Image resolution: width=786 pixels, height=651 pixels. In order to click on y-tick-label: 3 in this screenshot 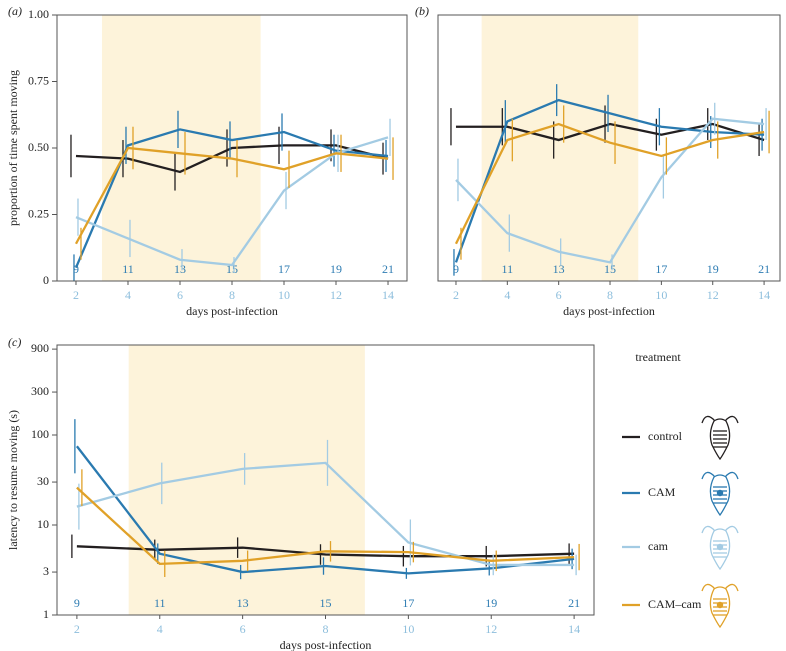, I will do `click(46, 571)`.